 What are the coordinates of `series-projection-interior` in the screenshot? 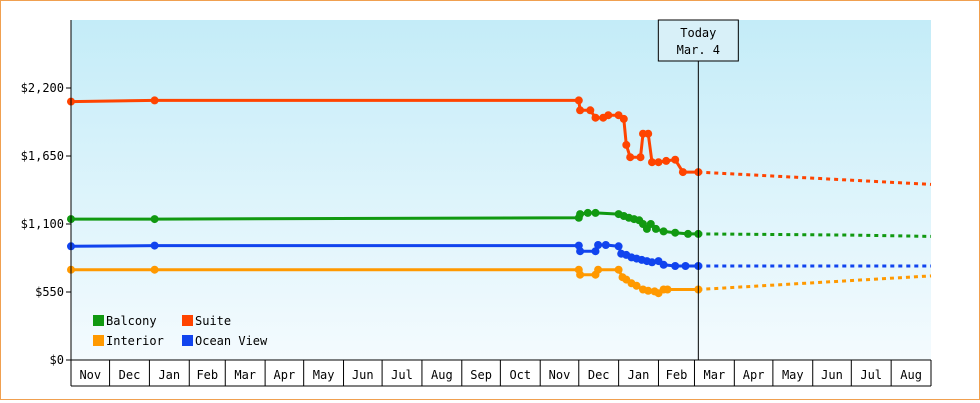 It's located at (815, 282).